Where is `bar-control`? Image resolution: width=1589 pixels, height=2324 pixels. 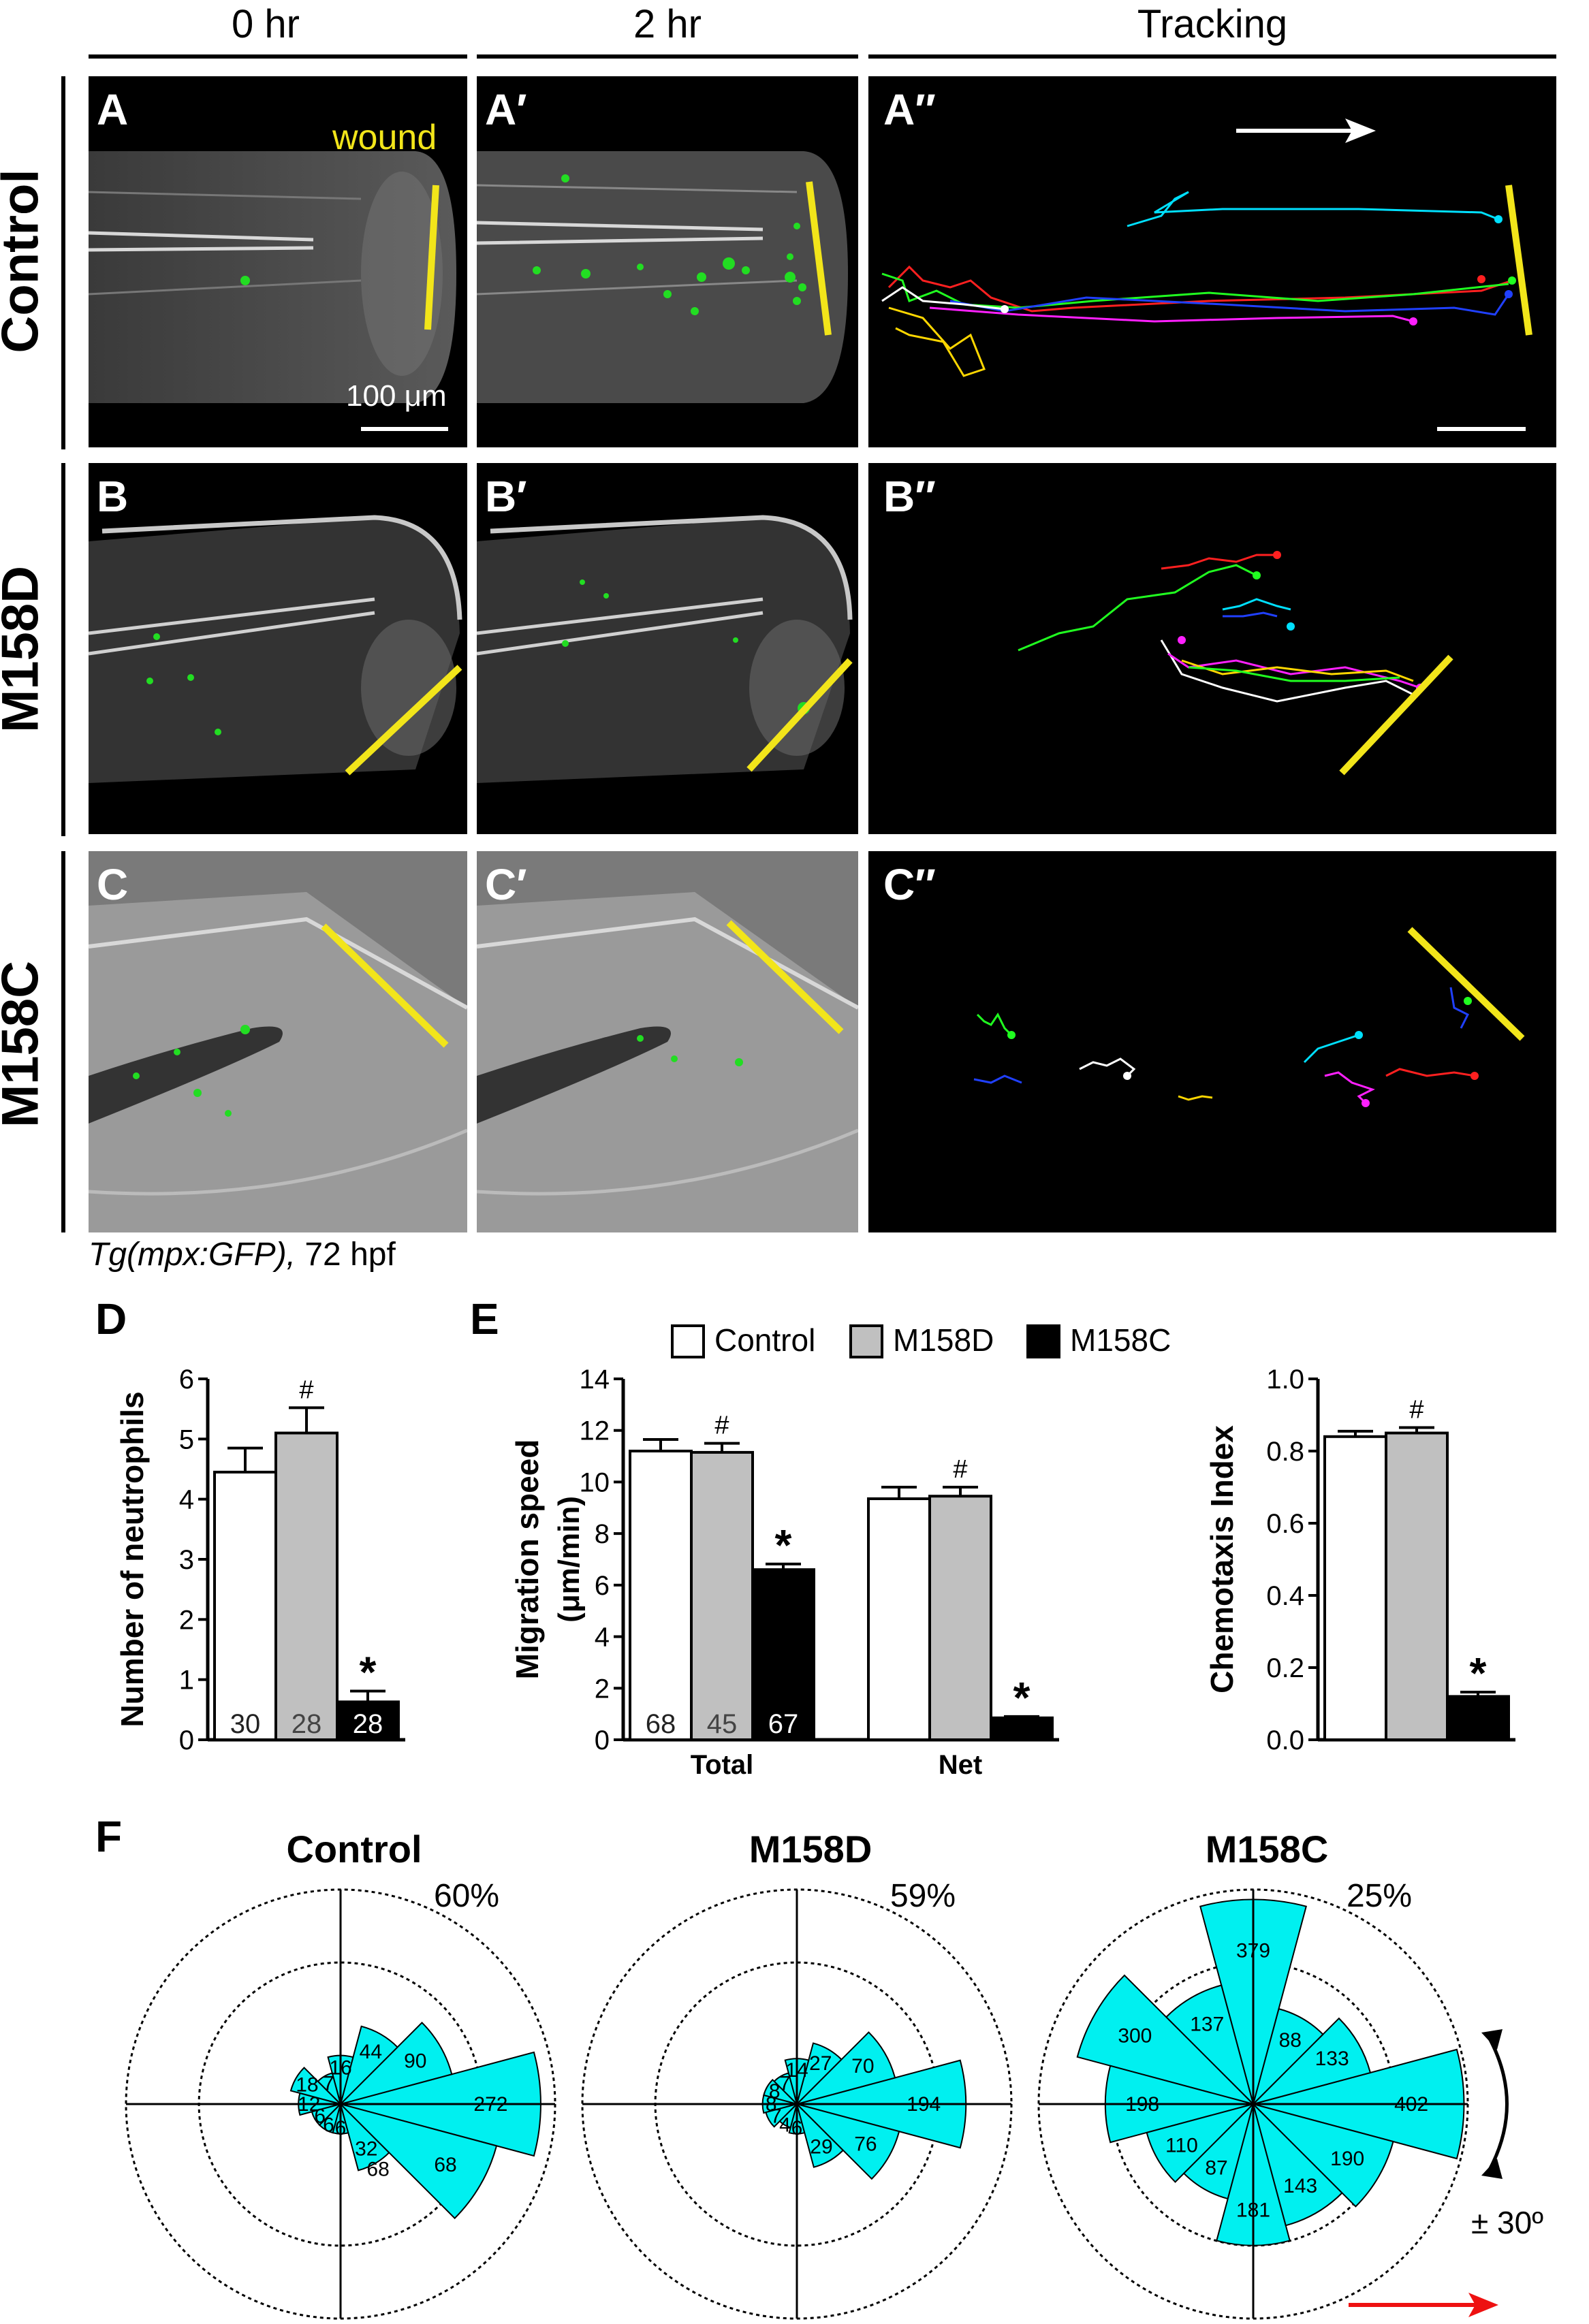 bar-control is located at coordinates (899, 1619).